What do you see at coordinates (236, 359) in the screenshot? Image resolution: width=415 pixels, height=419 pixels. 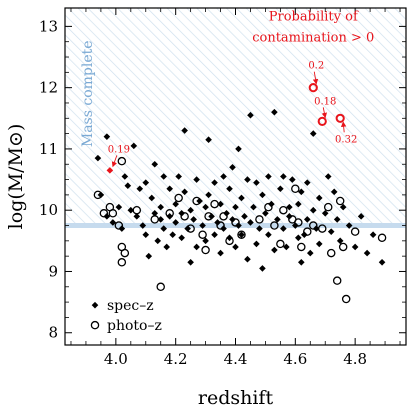 I see `x-tick-label: 4.4` at bounding box center [236, 359].